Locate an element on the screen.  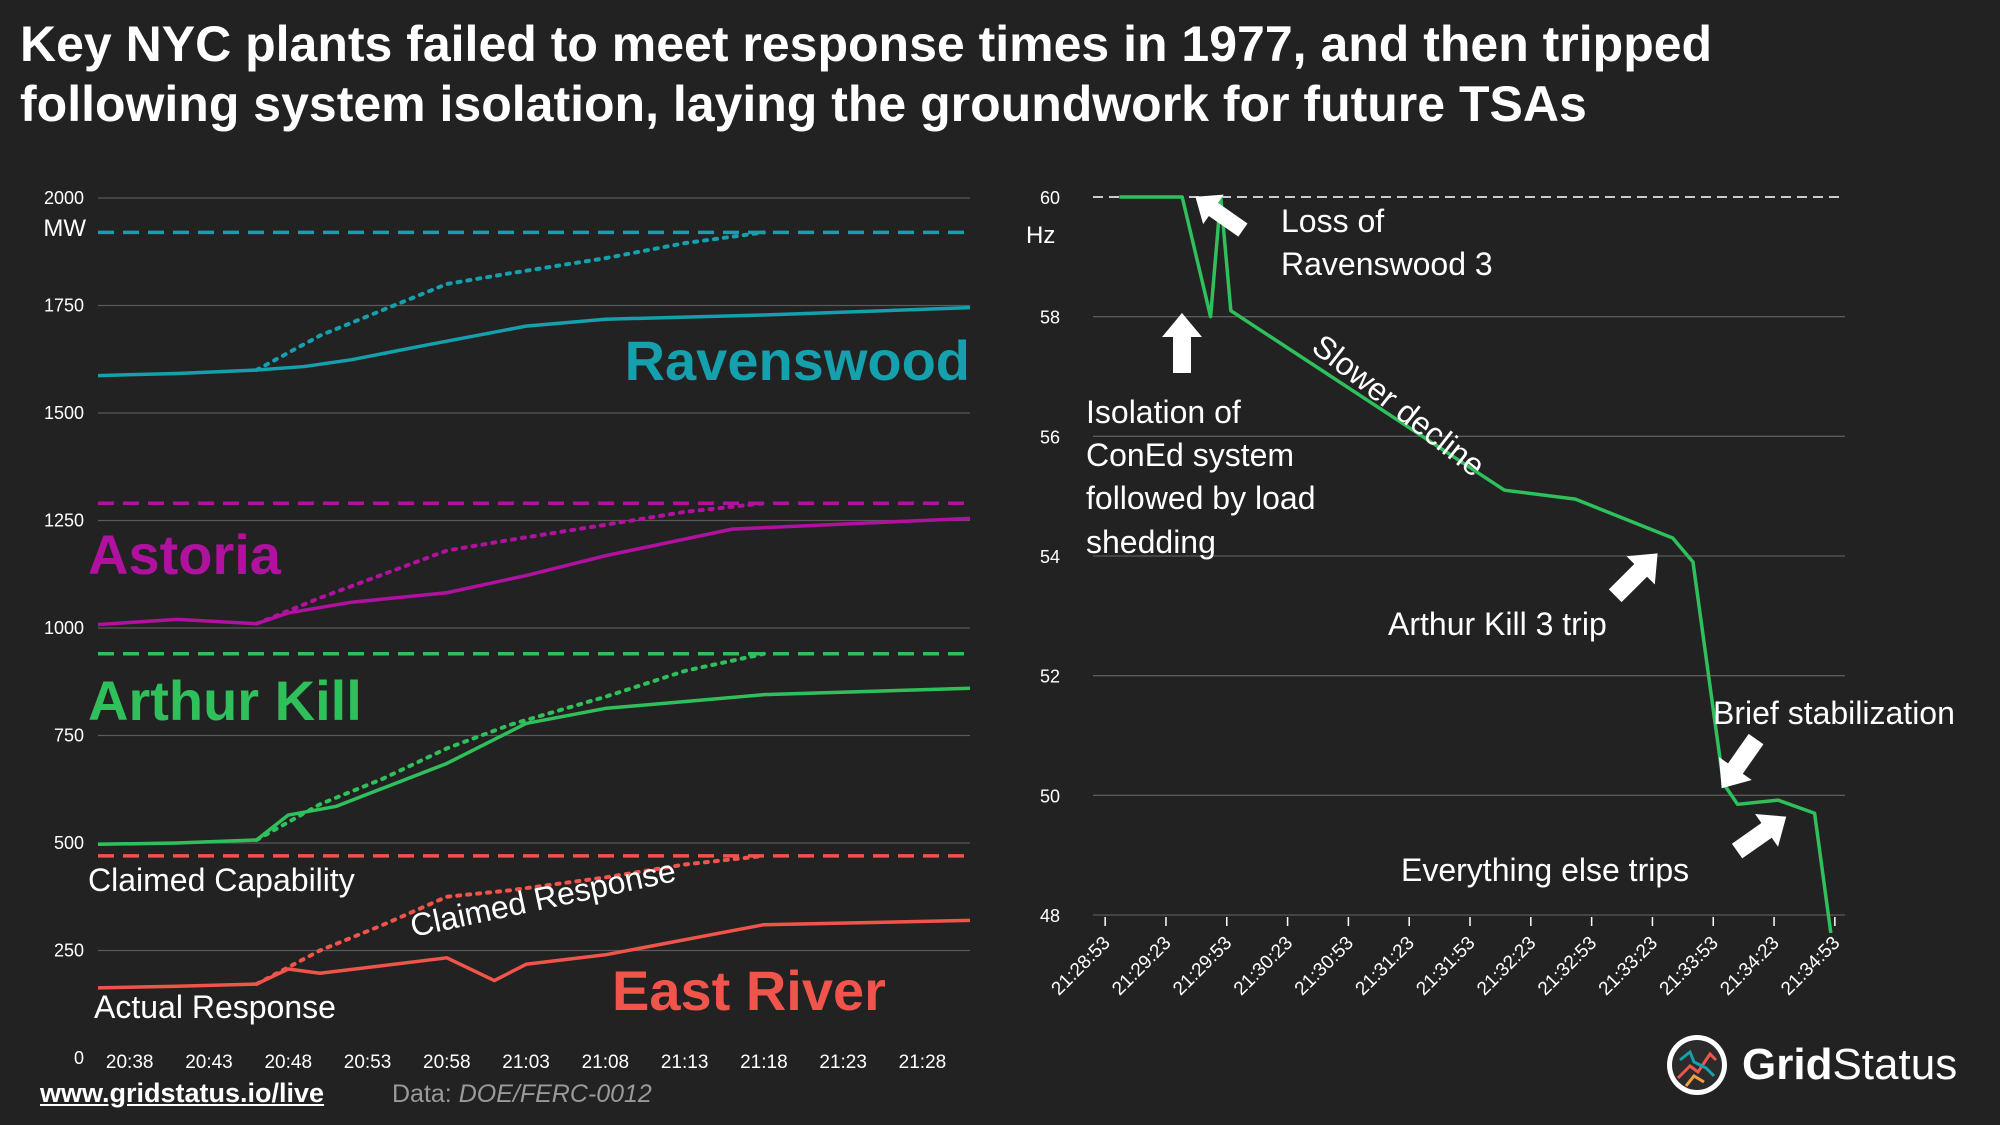
annotation-isolation-2: ConEd system is located at coordinates (1190, 455).